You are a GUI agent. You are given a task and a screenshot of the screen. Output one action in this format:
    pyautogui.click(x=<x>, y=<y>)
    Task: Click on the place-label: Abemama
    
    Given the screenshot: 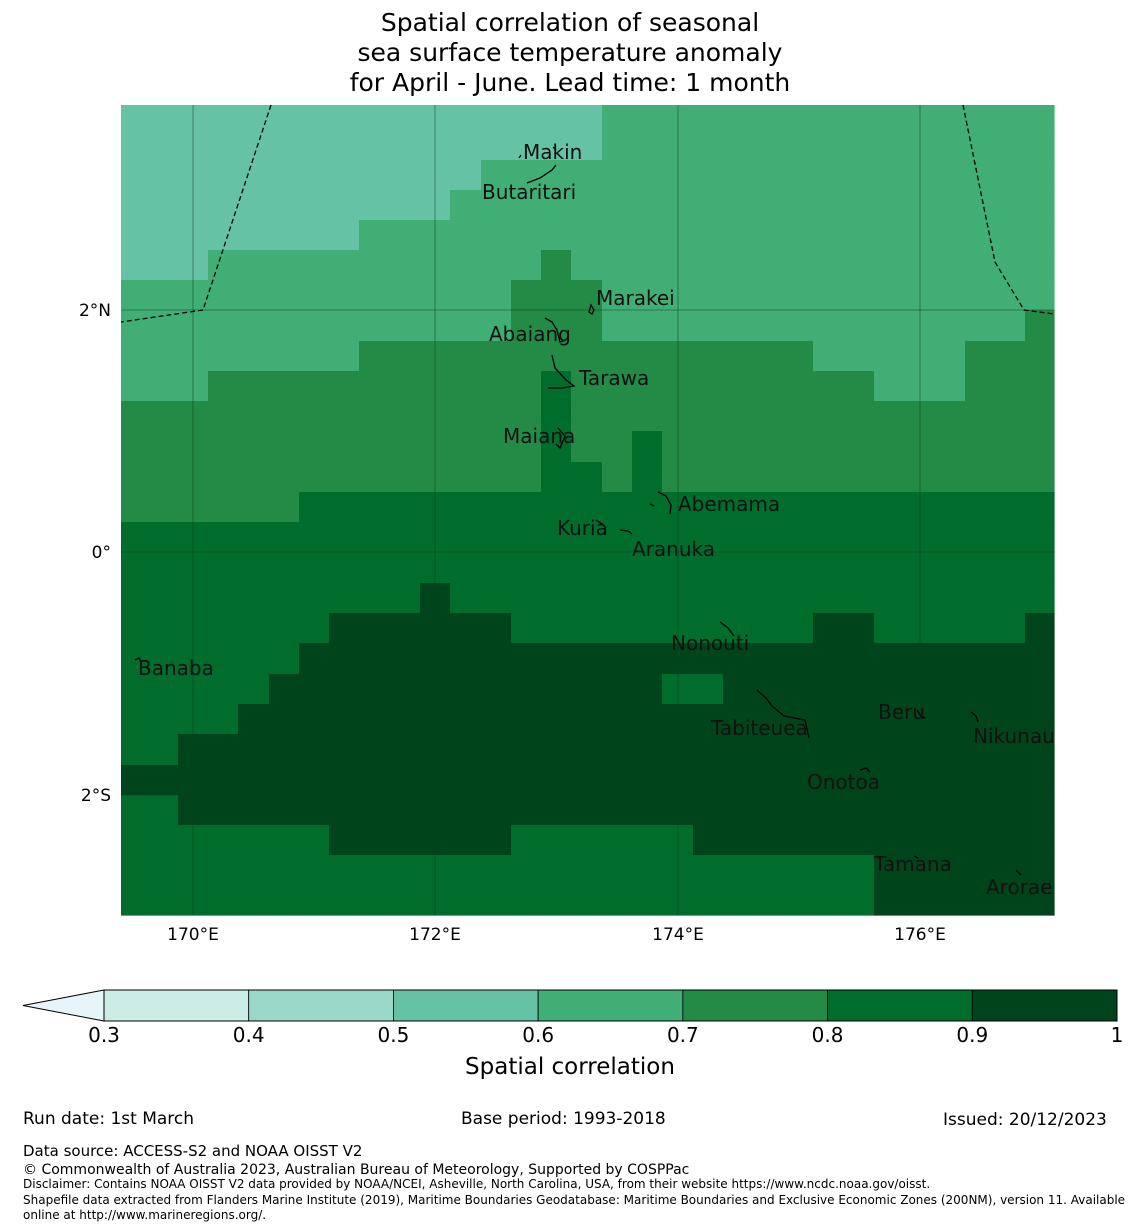 What is the action you would take?
    pyautogui.click(x=729, y=504)
    